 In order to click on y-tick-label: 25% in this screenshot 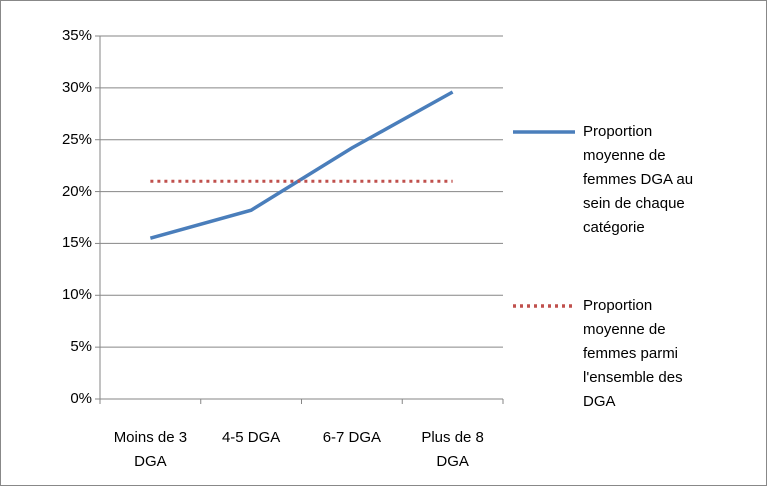, I will do `click(76, 139)`.